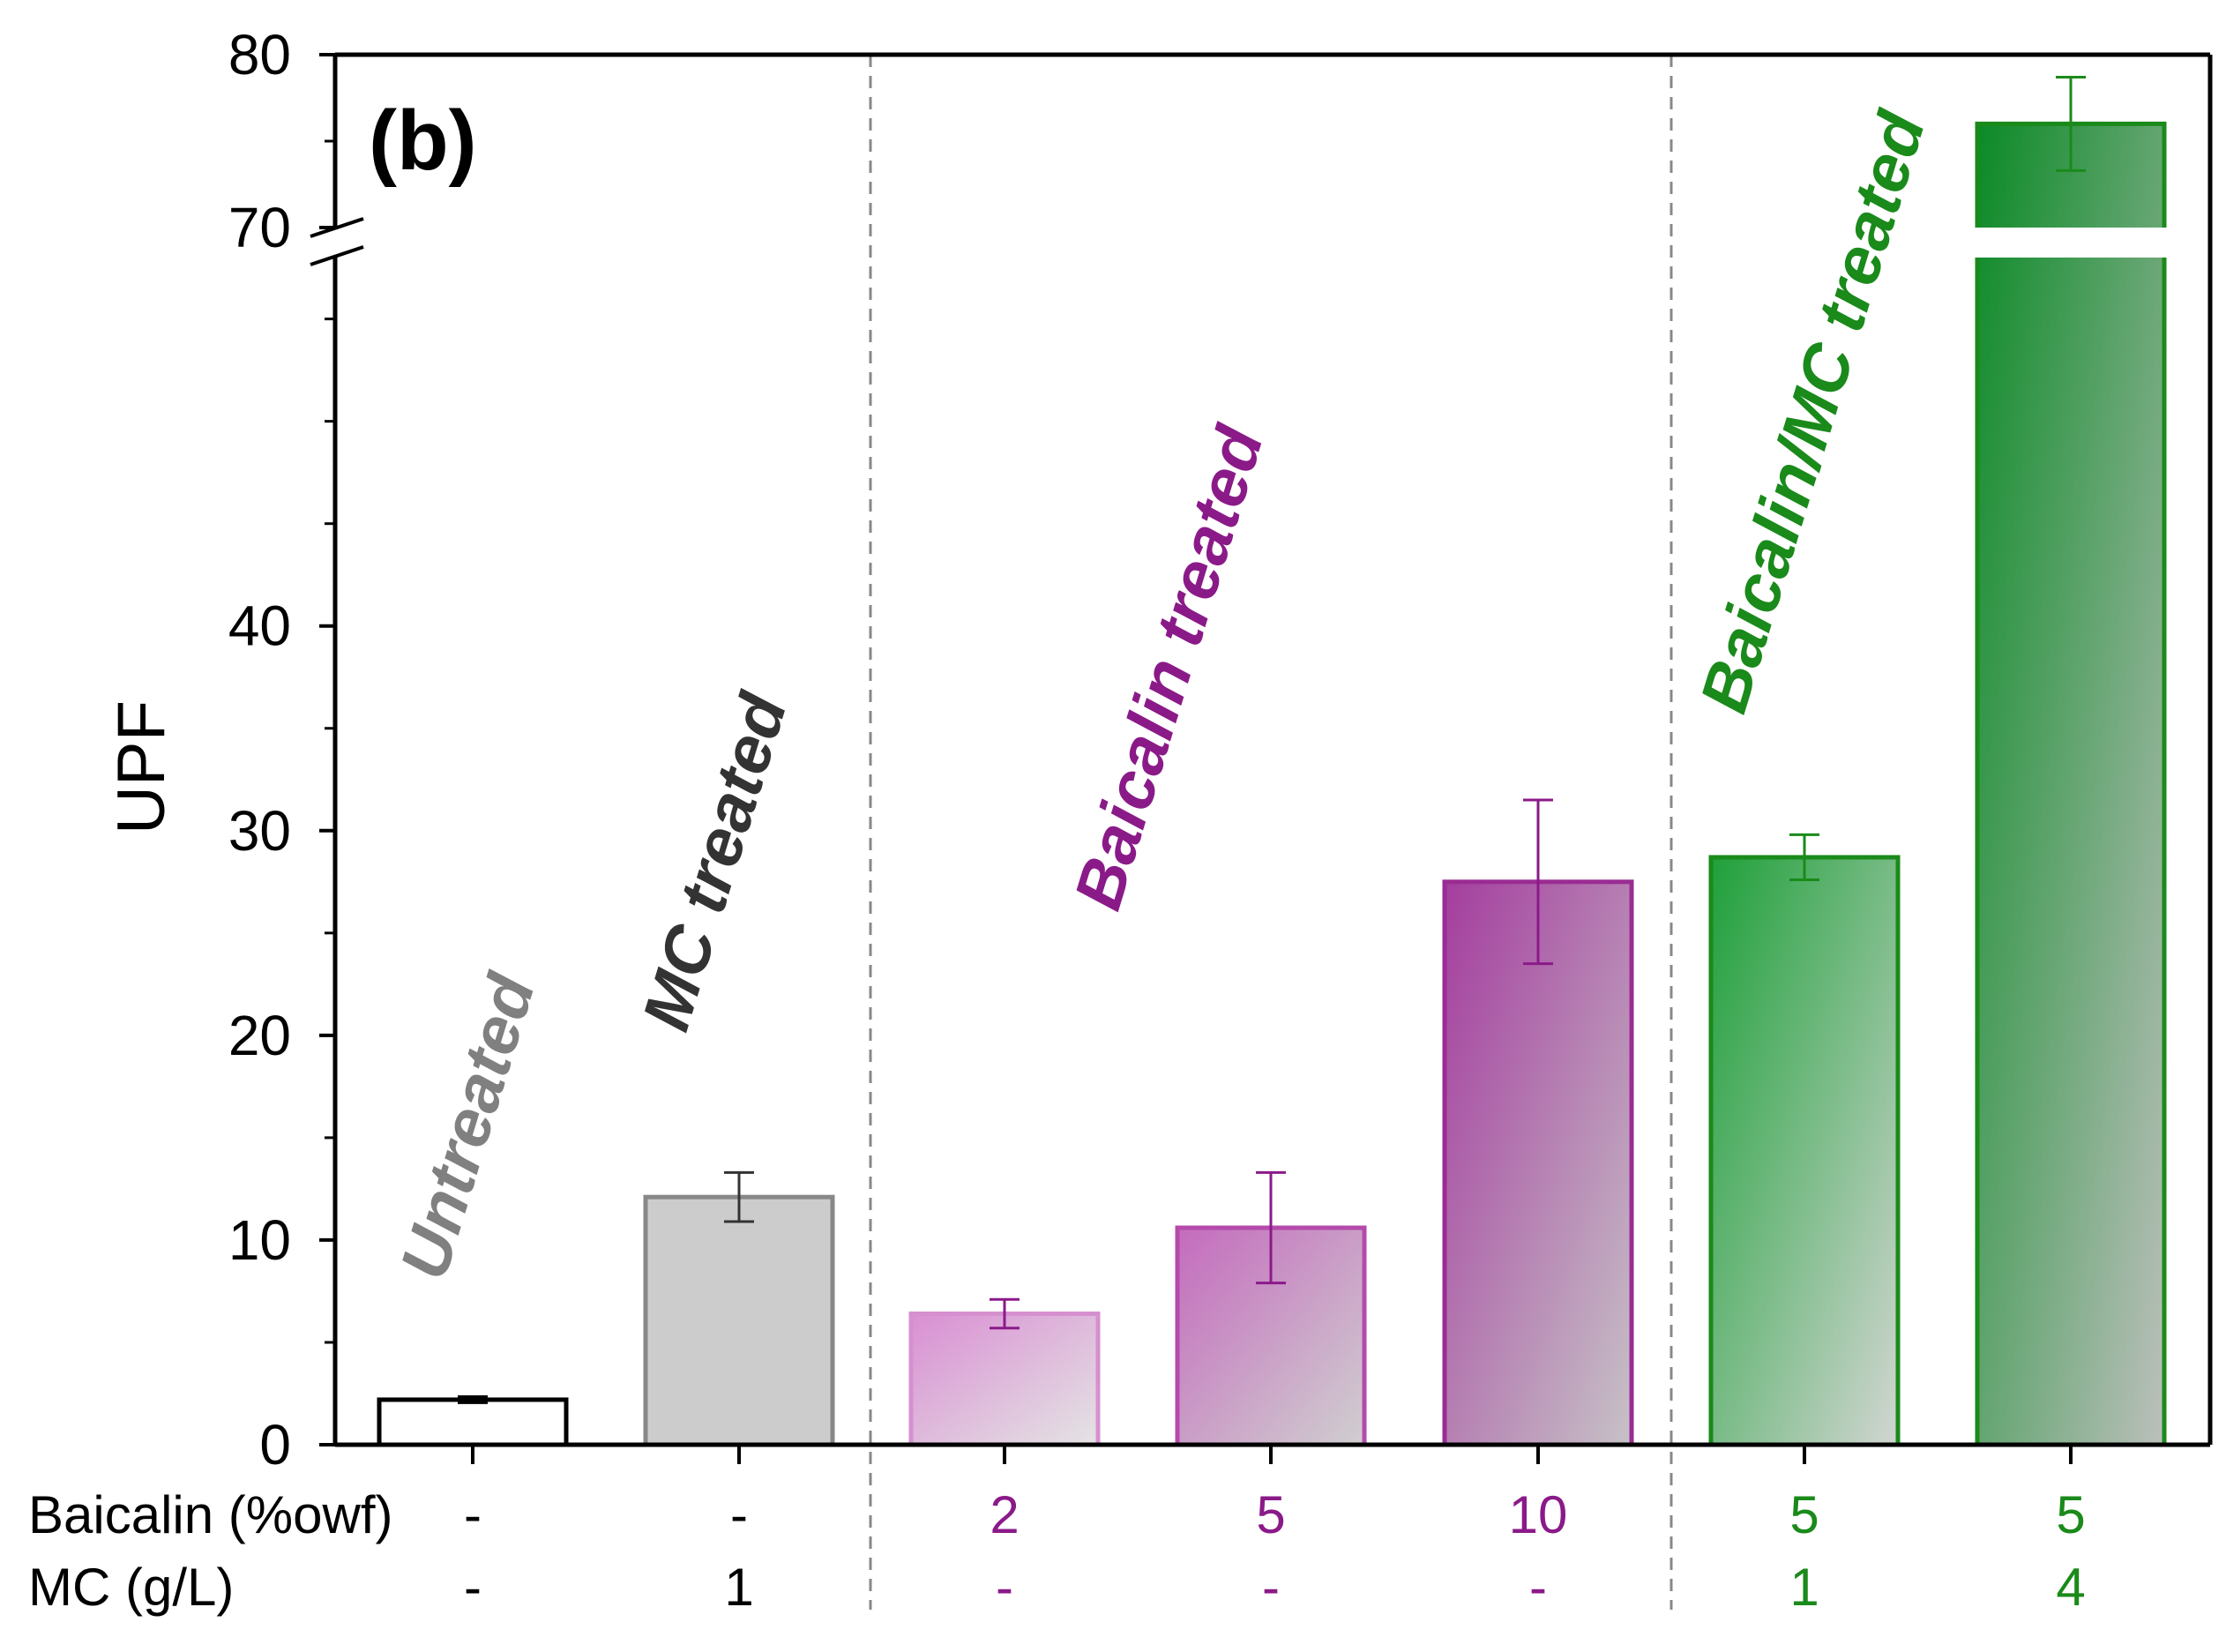 The height and width of the screenshot is (1652, 2226). Describe the element at coordinates (259, 1035) in the screenshot. I see `y-tick-label: 20` at that location.